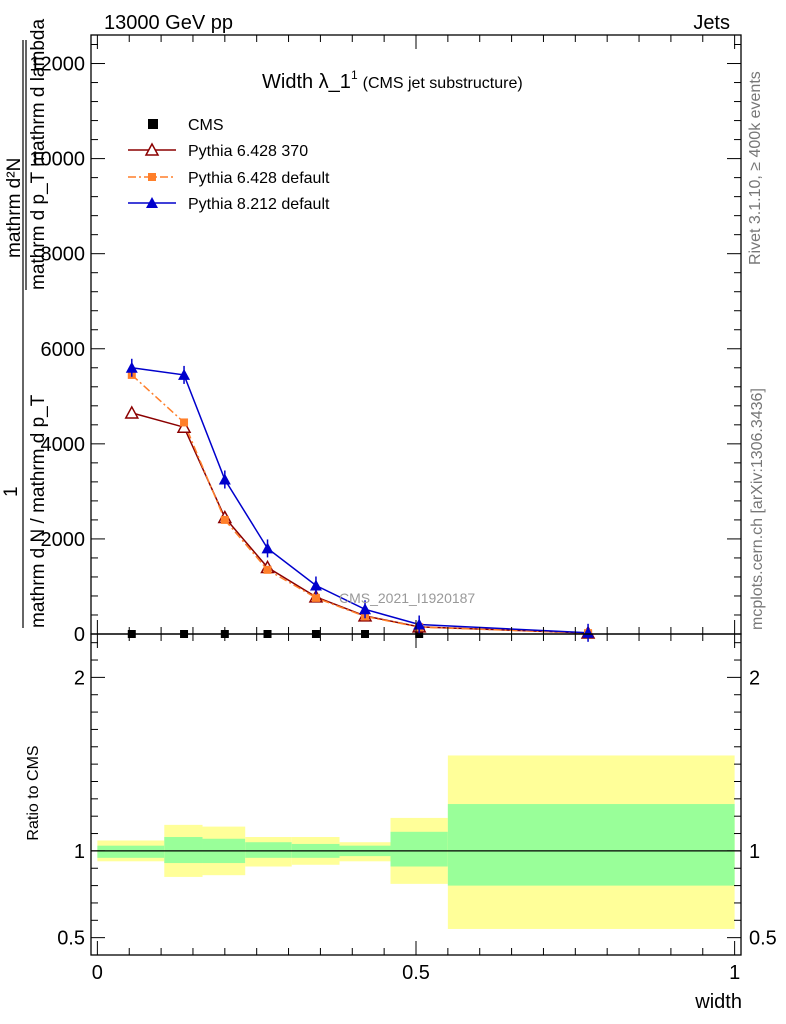 This screenshot has height=1024, width=786. Describe the element at coordinates (63, 540) in the screenshot. I see `main-ytick-label: 2000` at that location.